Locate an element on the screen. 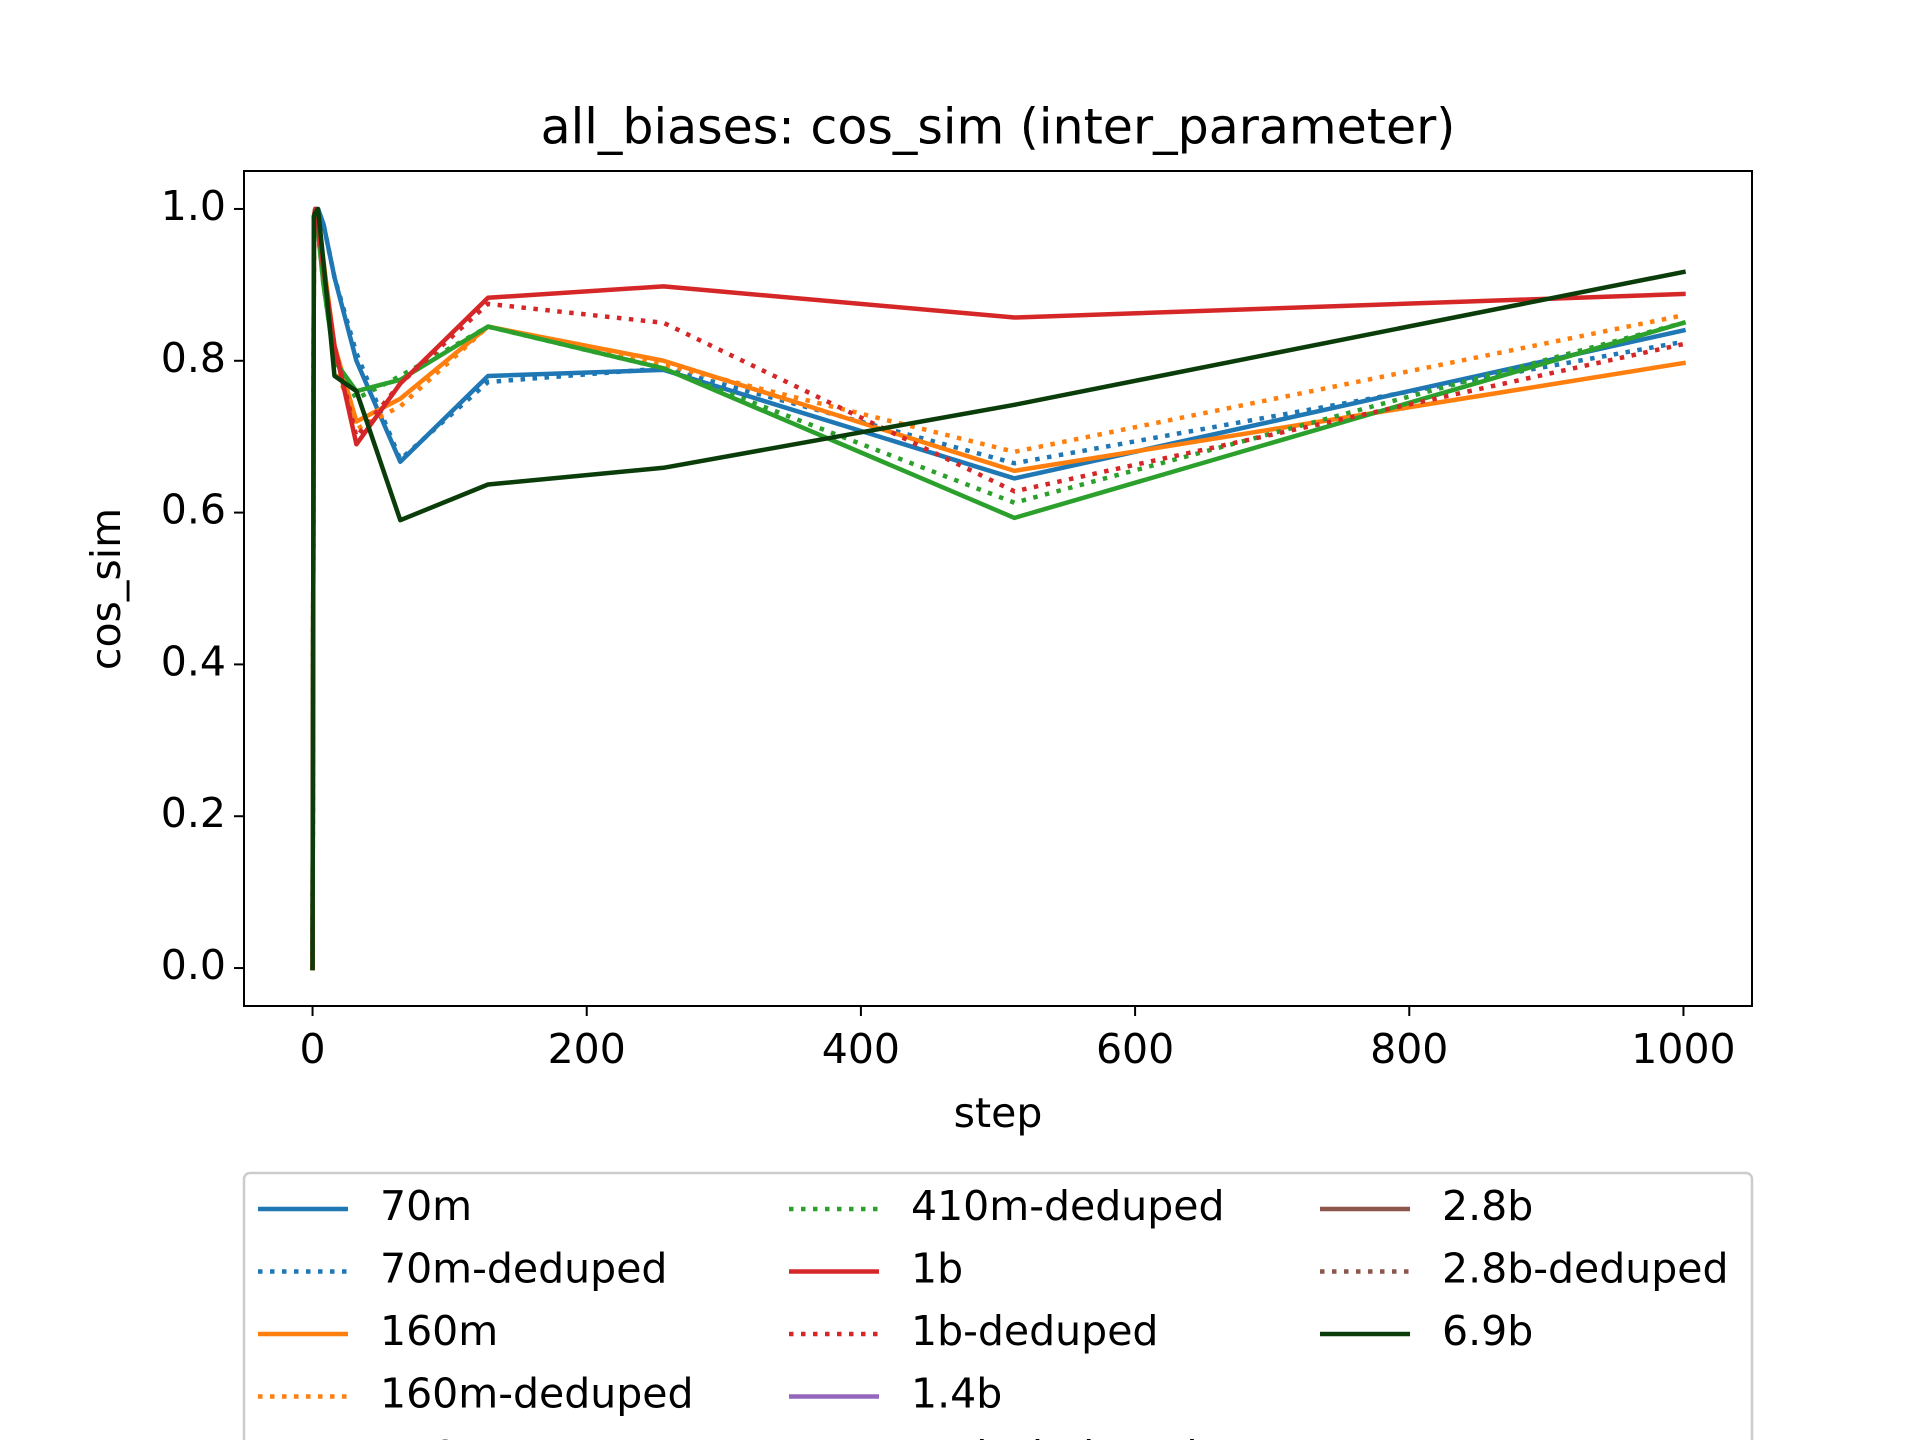 This screenshot has width=1920, height=1440. y-axis-label: cos_sim is located at coordinates (106, 589).